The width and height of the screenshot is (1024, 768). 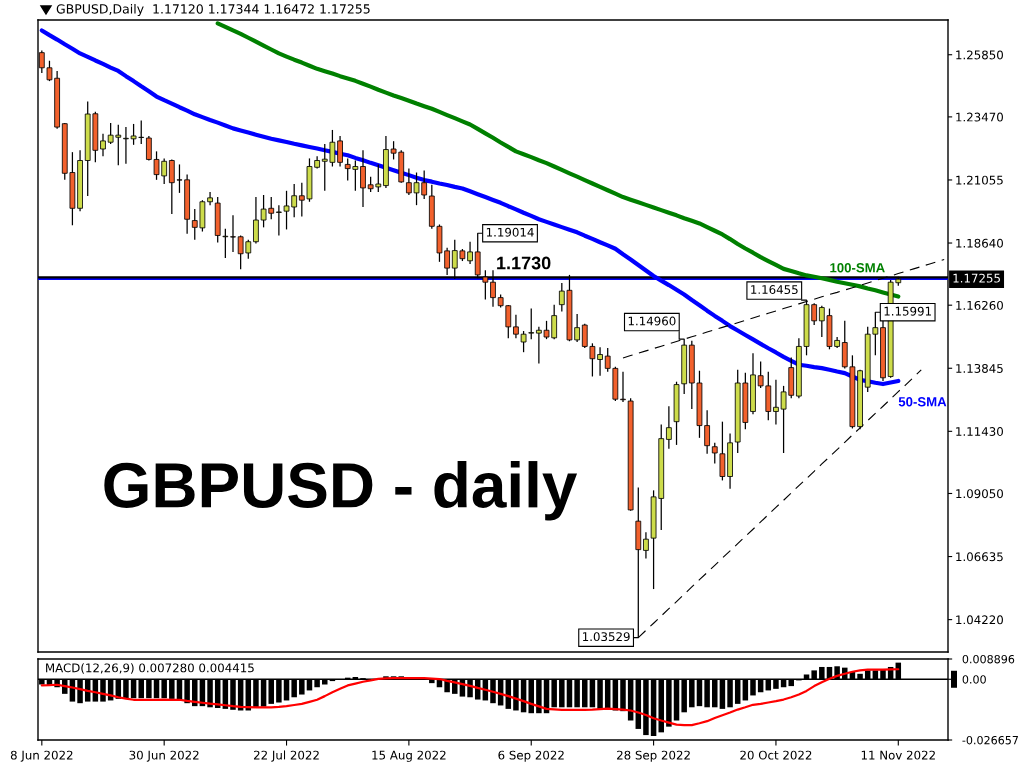 What do you see at coordinates (41, 756) in the screenshot?
I see `x-tick-label: 8 Jun 2022` at bounding box center [41, 756].